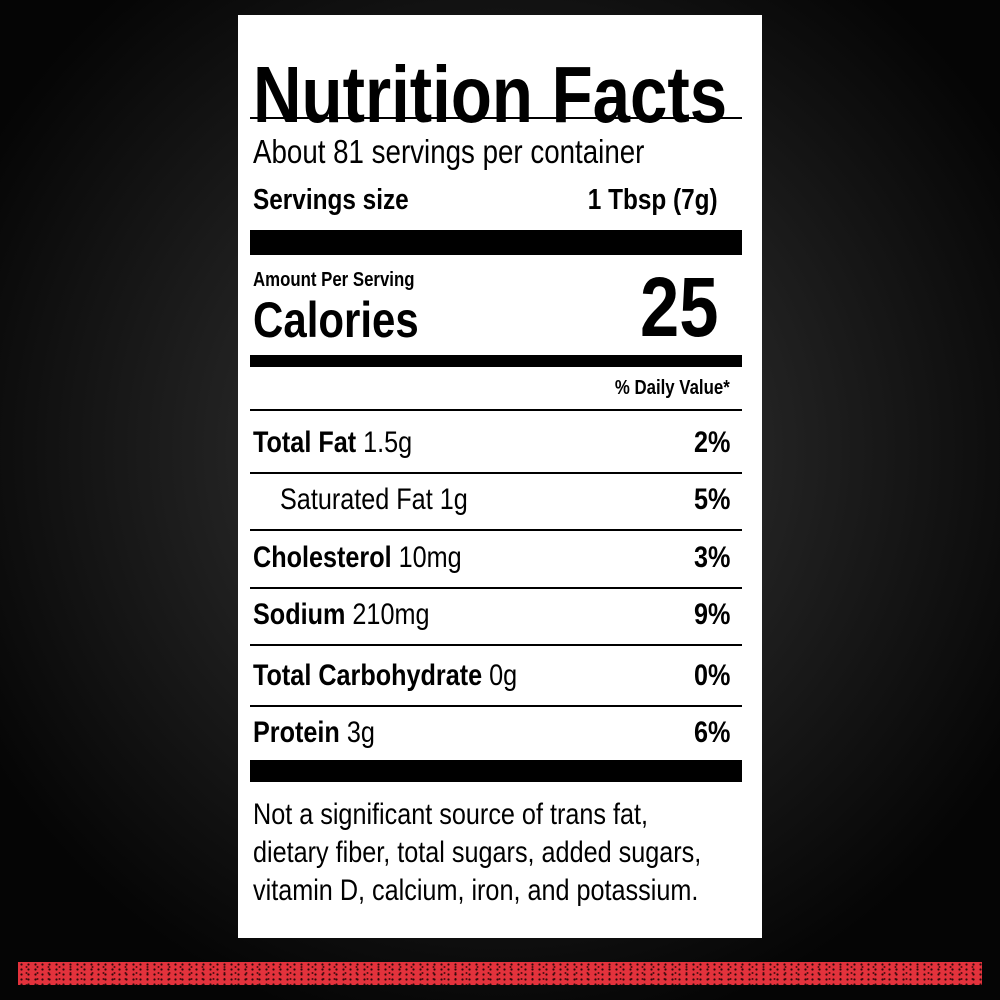 This screenshot has width=1000, height=1000. I want to click on daily-value: 5%, so click(711, 499).